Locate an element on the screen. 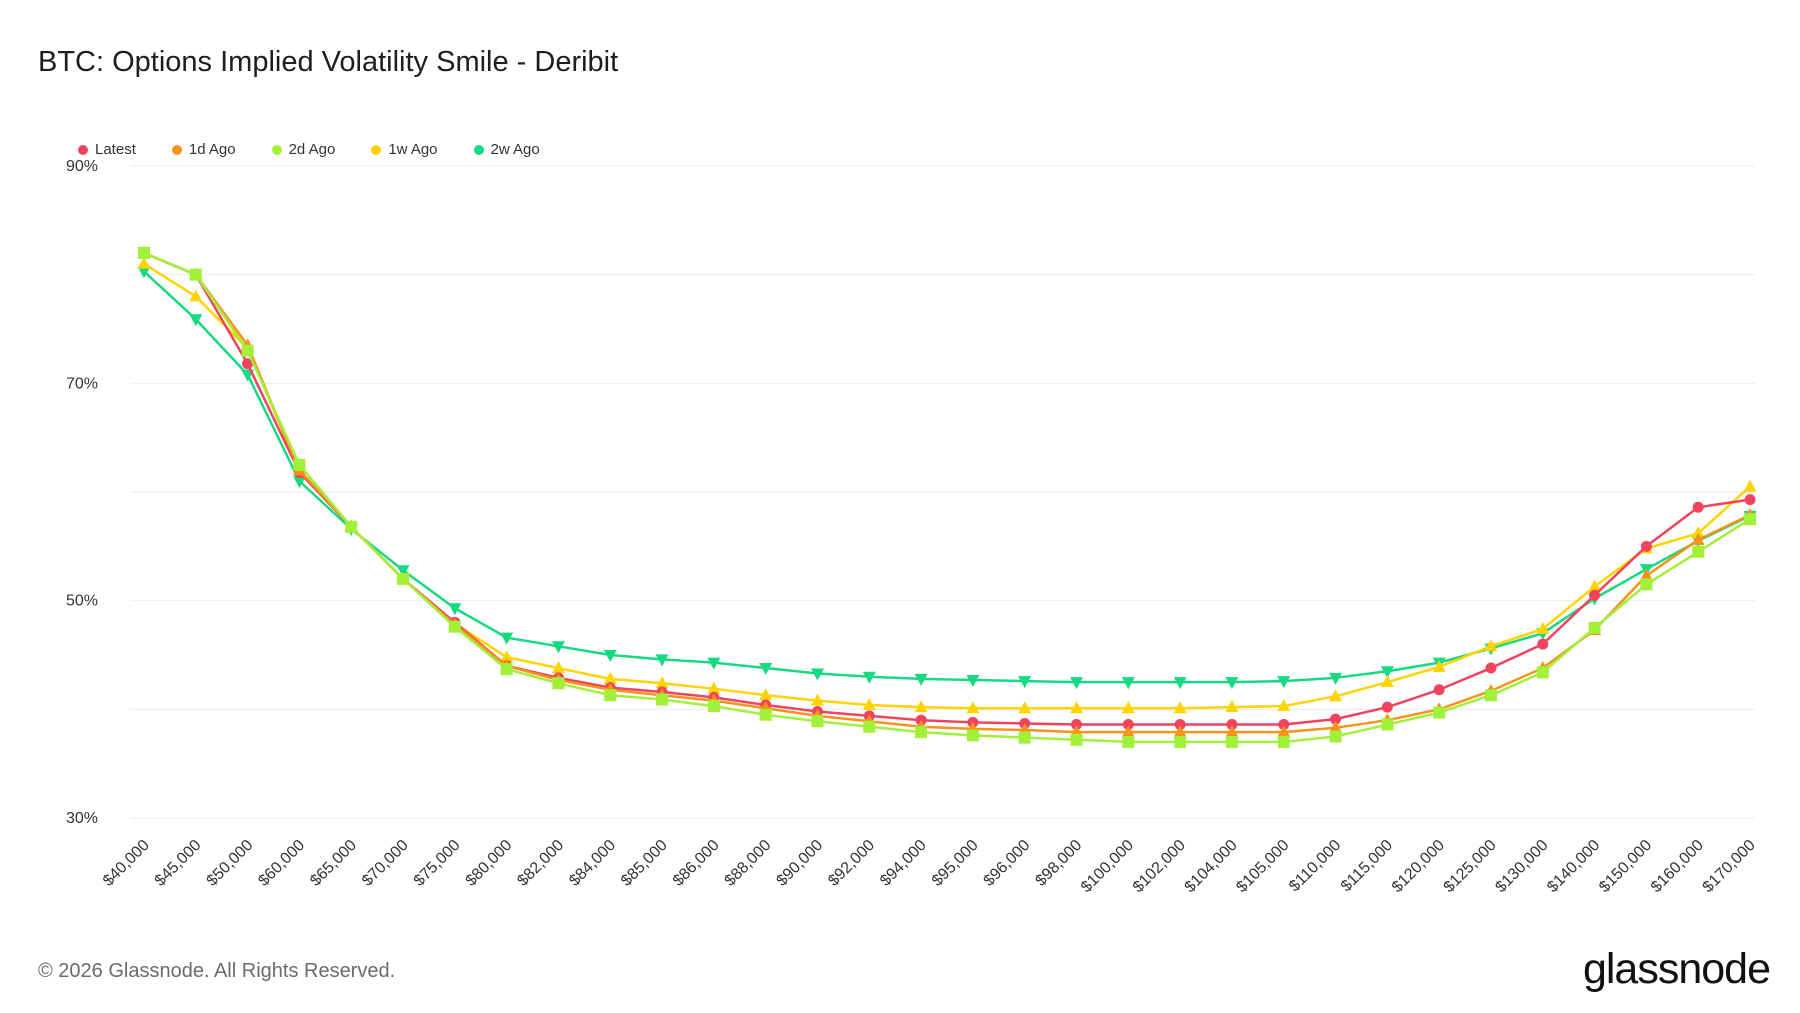  legend-label: 1w Ago is located at coordinates (413, 149).